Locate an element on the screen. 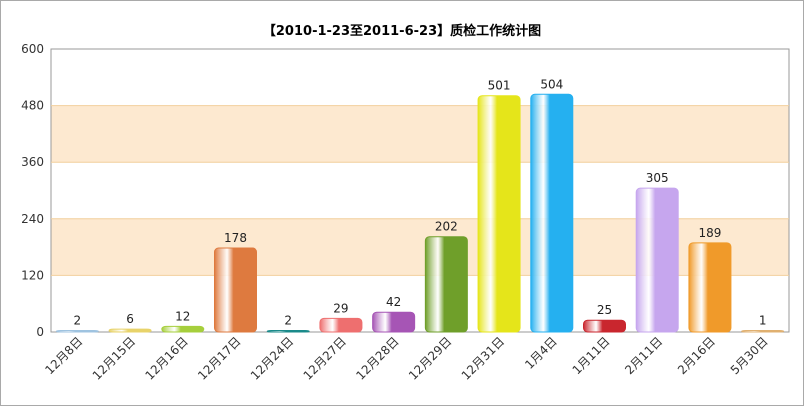 This screenshot has width=804, height=406. x-tick-label: 12月24日 is located at coordinates (272, 358).